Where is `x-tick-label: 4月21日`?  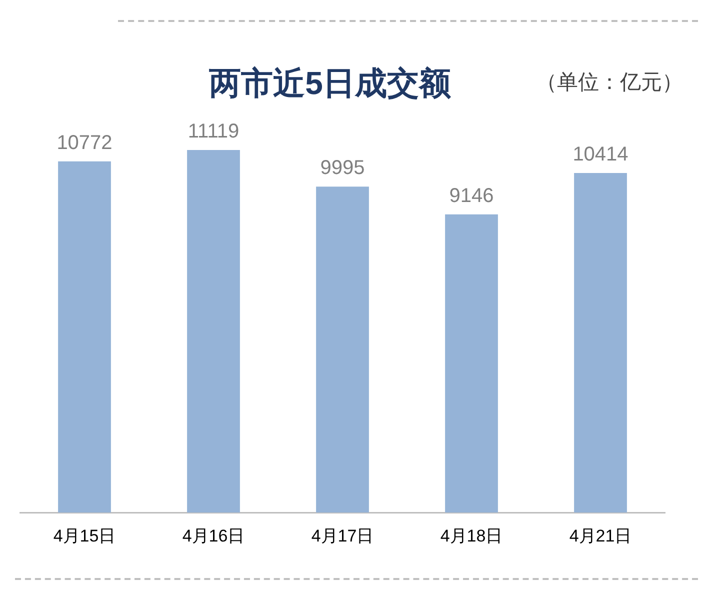
x-tick-label: 4月21日 is located at coordinates (600, 536).